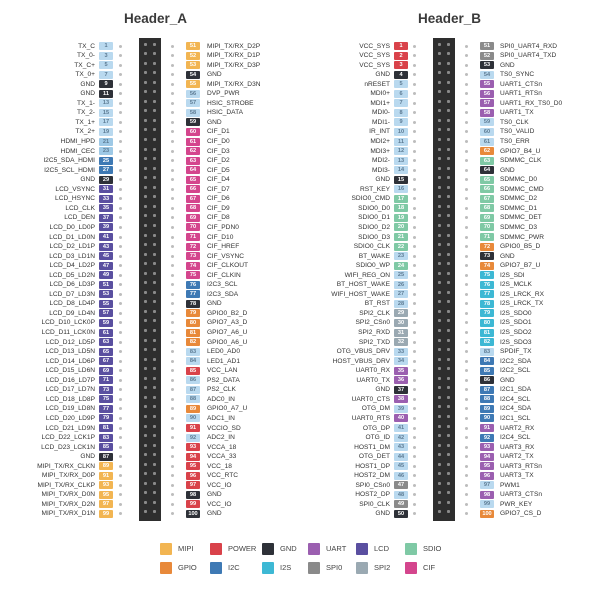 This screenshot has width=600, height=600. I want to click on pin-label: DVP_PWR, so click(223, 94).